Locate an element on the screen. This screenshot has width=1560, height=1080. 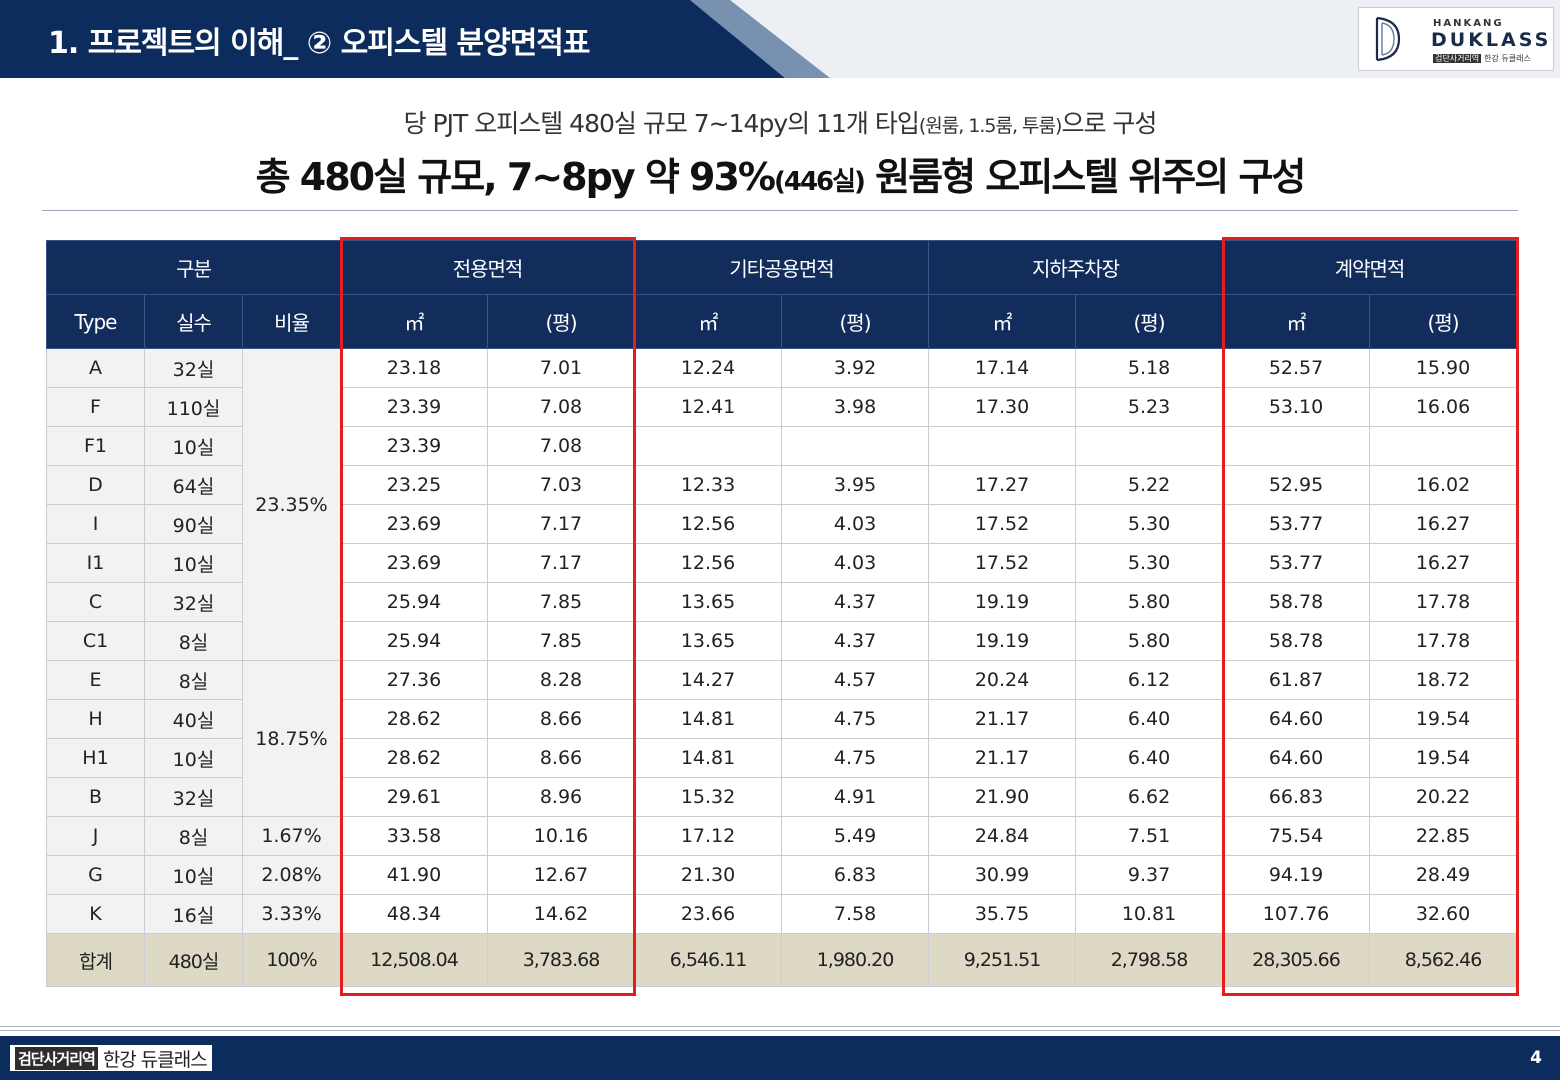
table-cell: C is located at coordinates (95, 602).